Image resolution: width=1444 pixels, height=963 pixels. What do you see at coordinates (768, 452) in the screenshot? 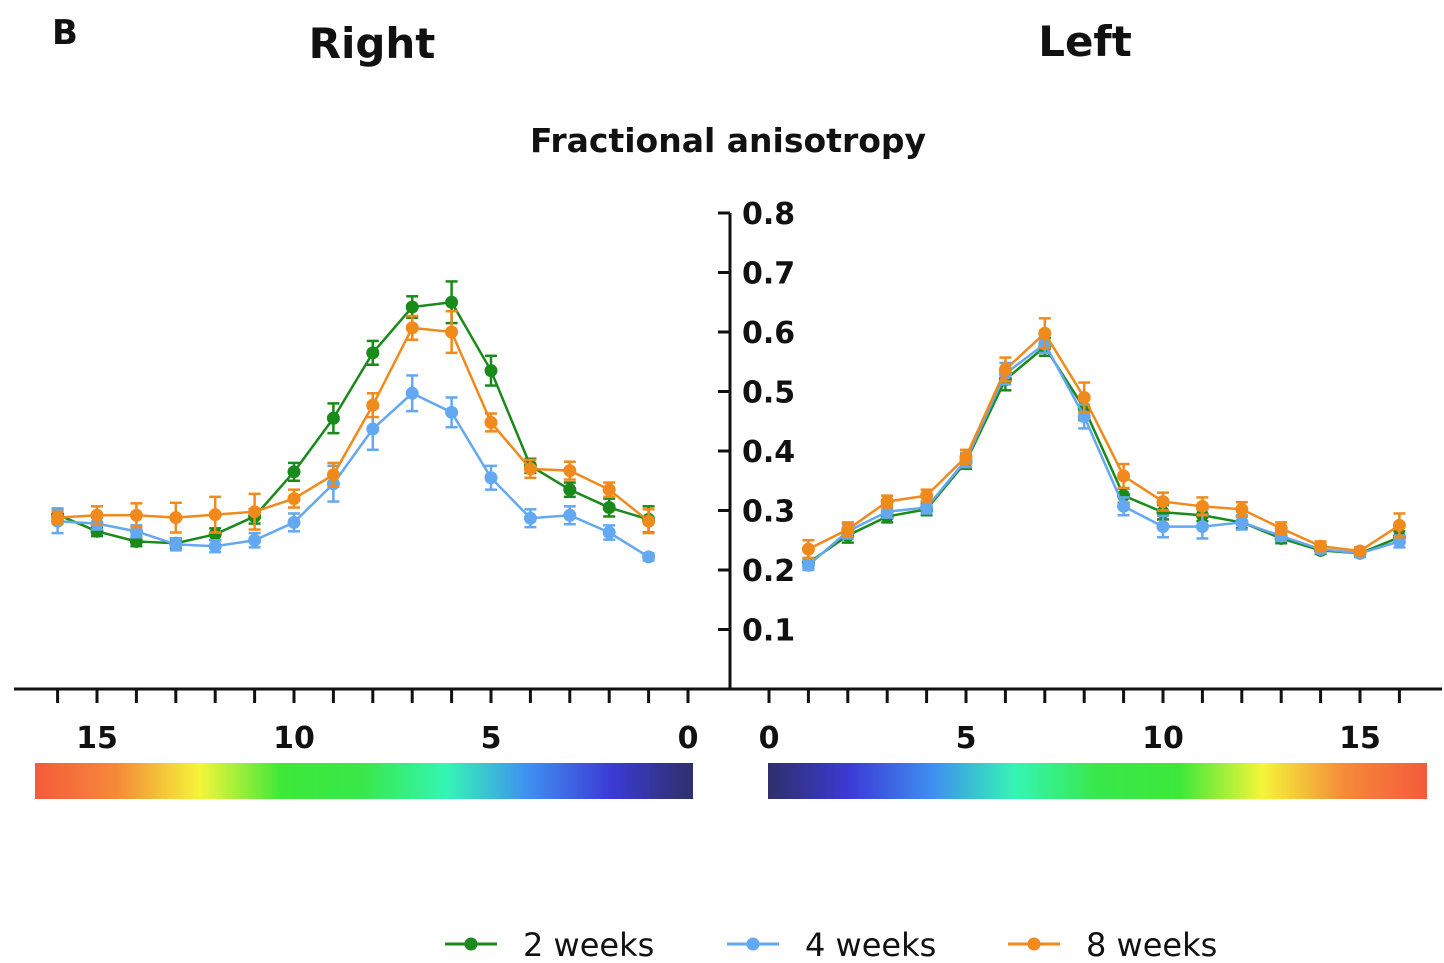
I see `y-tick-label: 0.4` at bounding box center [768, 452].